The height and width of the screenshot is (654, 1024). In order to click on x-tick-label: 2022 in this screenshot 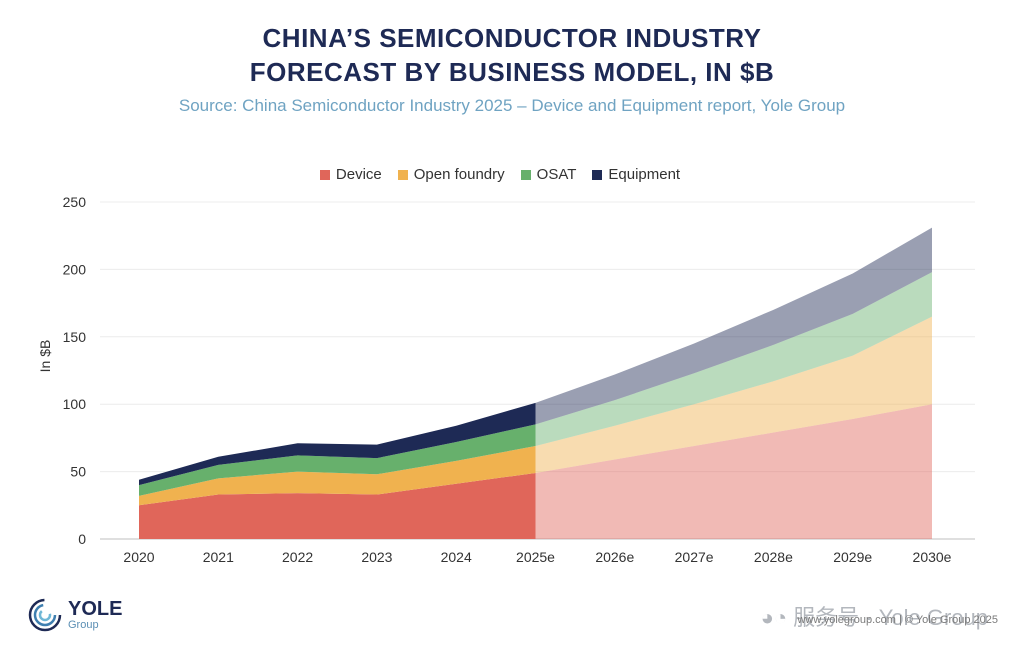, I will do `click(297, 557)`.